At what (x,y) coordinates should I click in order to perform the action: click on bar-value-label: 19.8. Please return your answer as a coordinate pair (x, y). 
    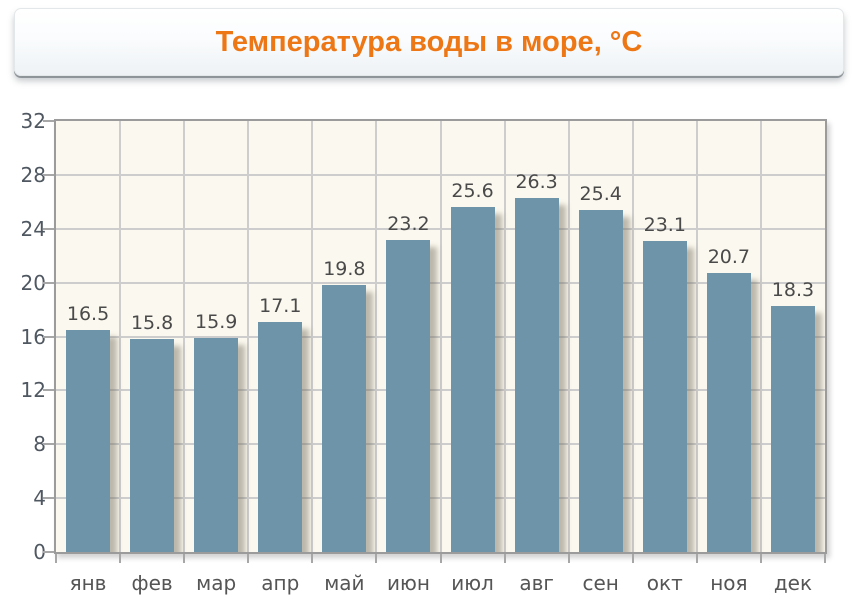
    Looking at the image, I should click on (344, 269).